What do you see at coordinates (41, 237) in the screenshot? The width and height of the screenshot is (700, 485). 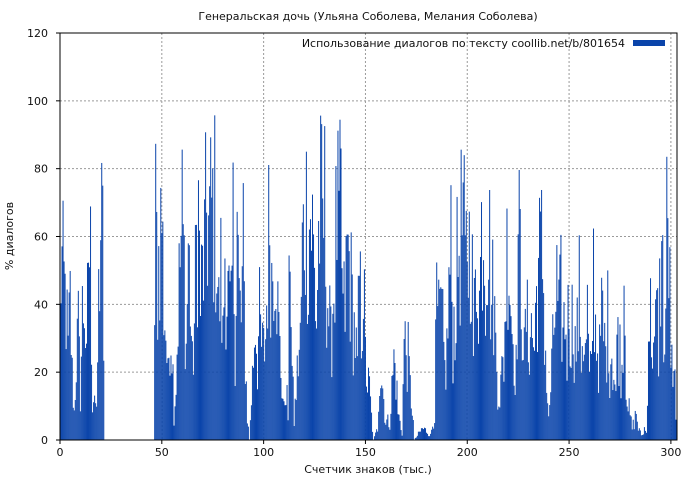 I see `y-tick-label: 60` at bounding box center [41, 237].